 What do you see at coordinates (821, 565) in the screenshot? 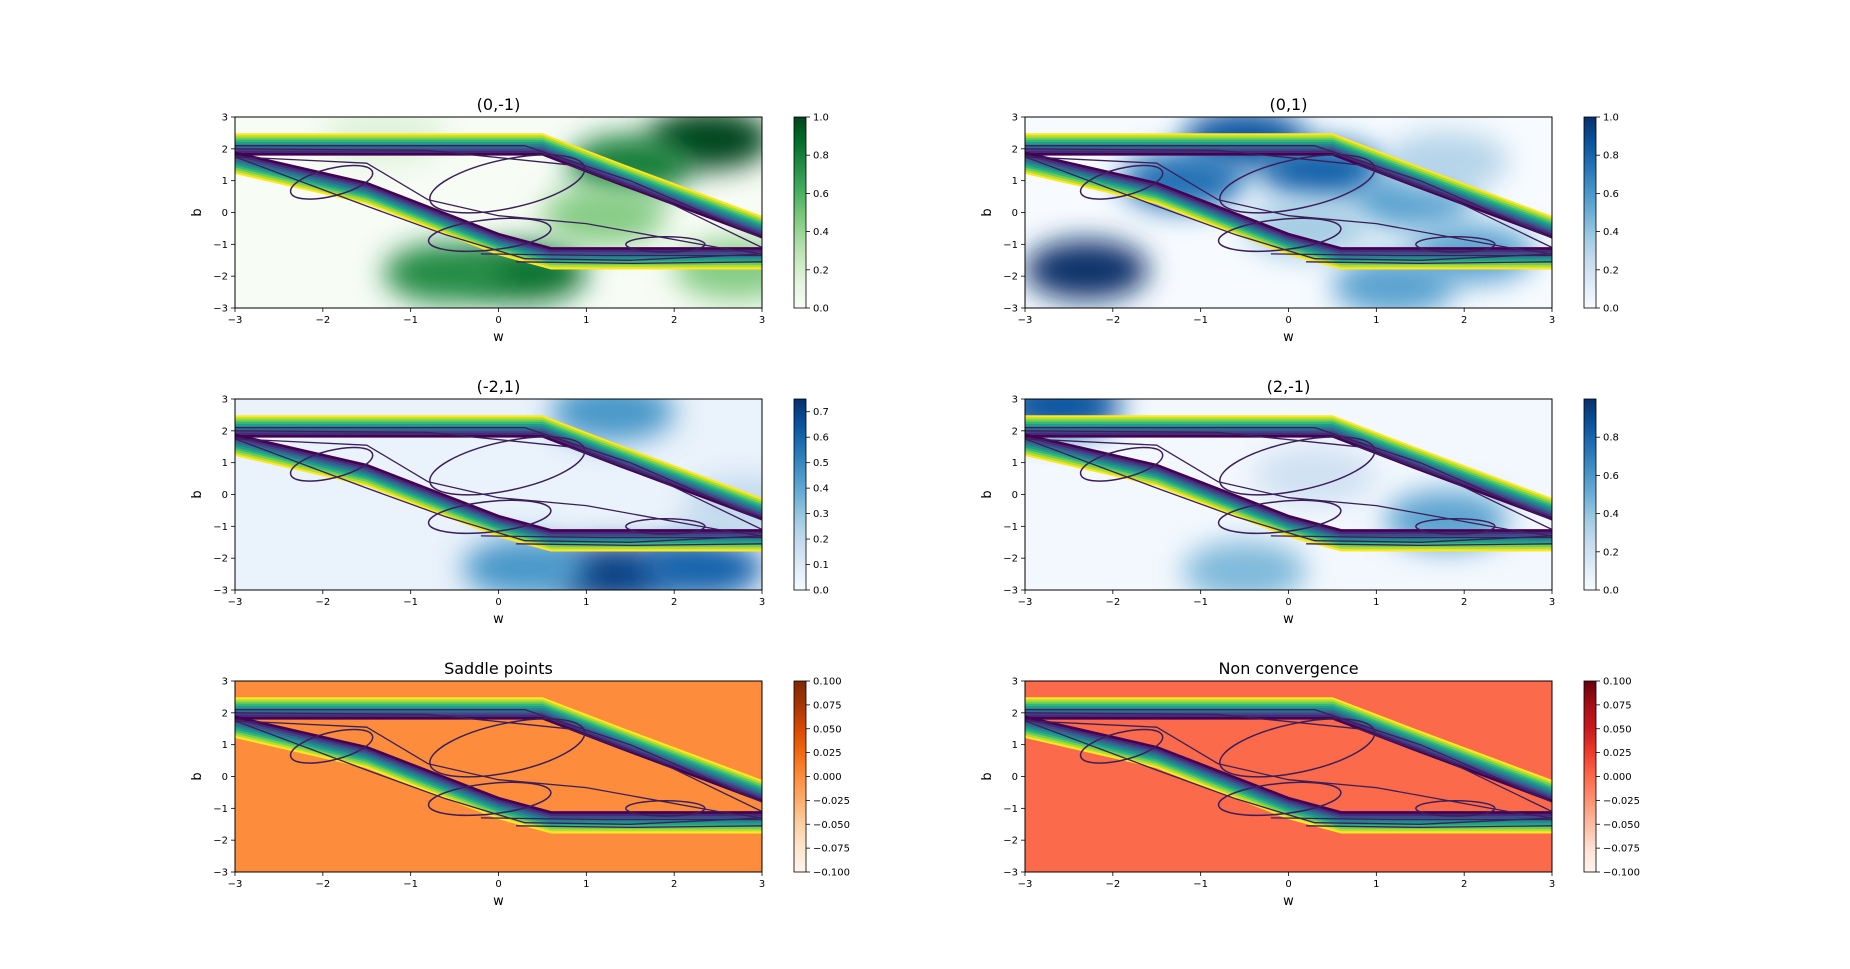
I see `colorbar-tick-label: 0.1` at bounding box center [821, 565].